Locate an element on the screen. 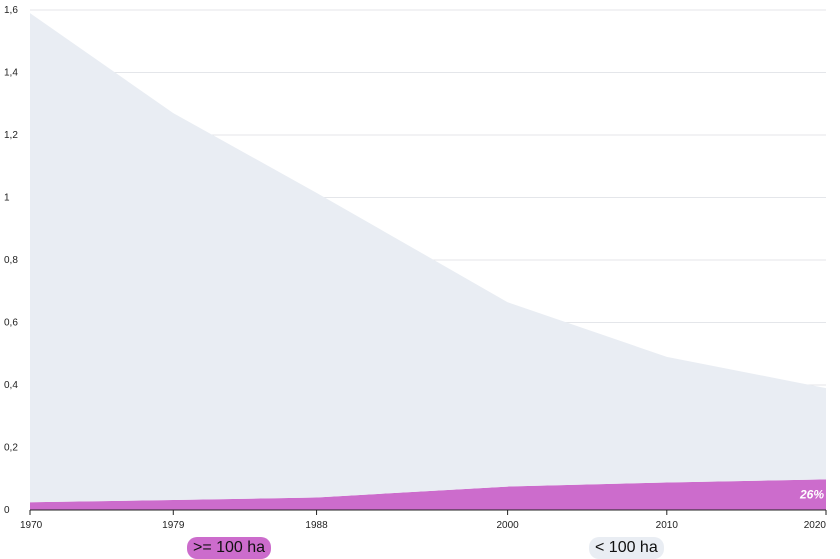 Image resolution: width=840 pixels, height=559 pixels. x-tick-label: 1979 is located at coordinates (173, 525).